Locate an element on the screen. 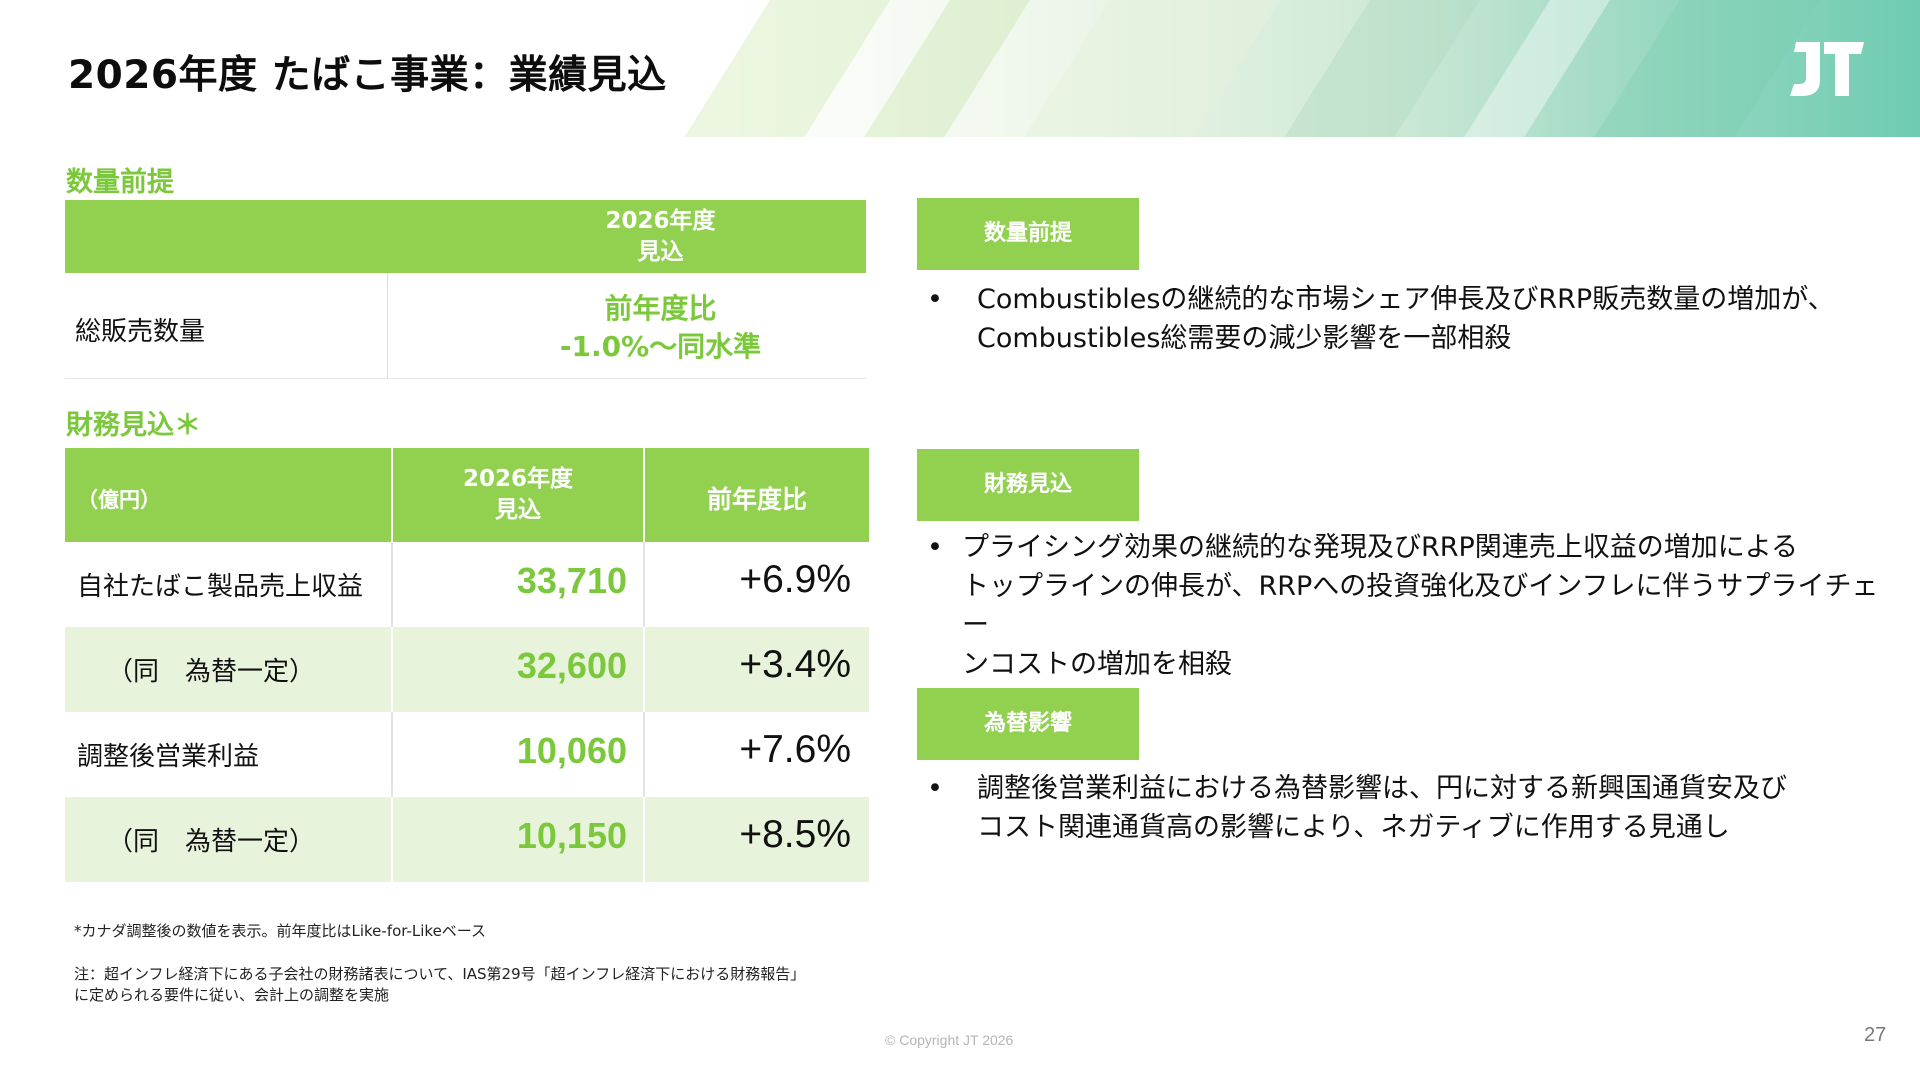 This screenshot has height=1080, width=1920. volume-period-header: 2026年度 見込 is located at coordinates (660, 237).